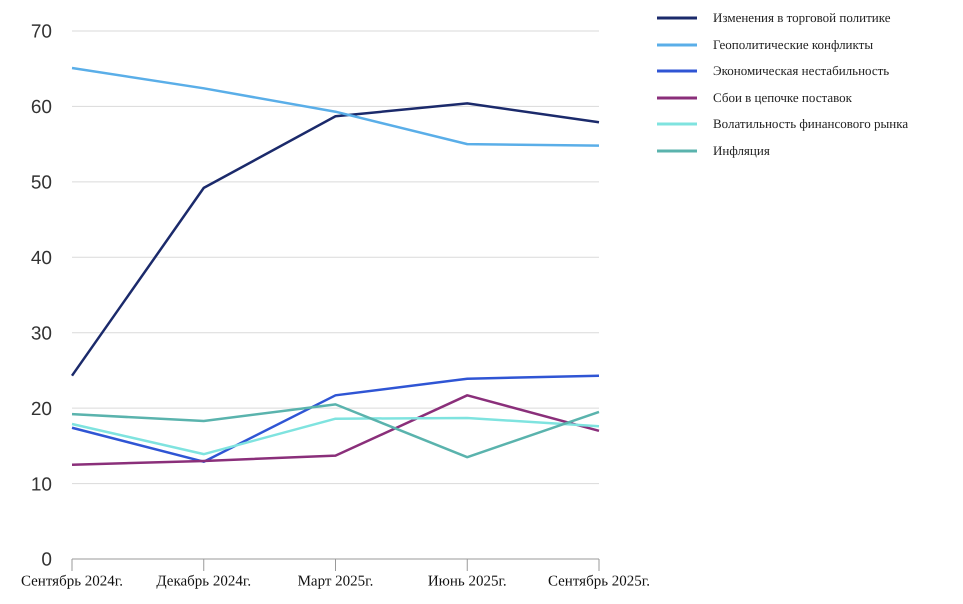 This screenshot has height=604, width=963. Describe the element at coordinates (46, 560) in the screenshot. I see `y-tick-label: 0` at that location.